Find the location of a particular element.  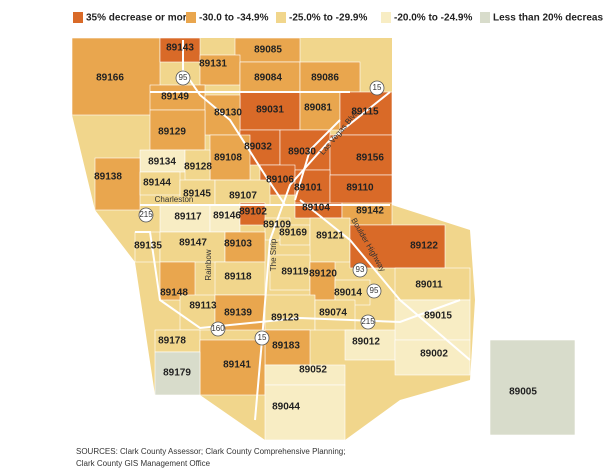

zone-label: 89103 is located at coordinates (238, 244).